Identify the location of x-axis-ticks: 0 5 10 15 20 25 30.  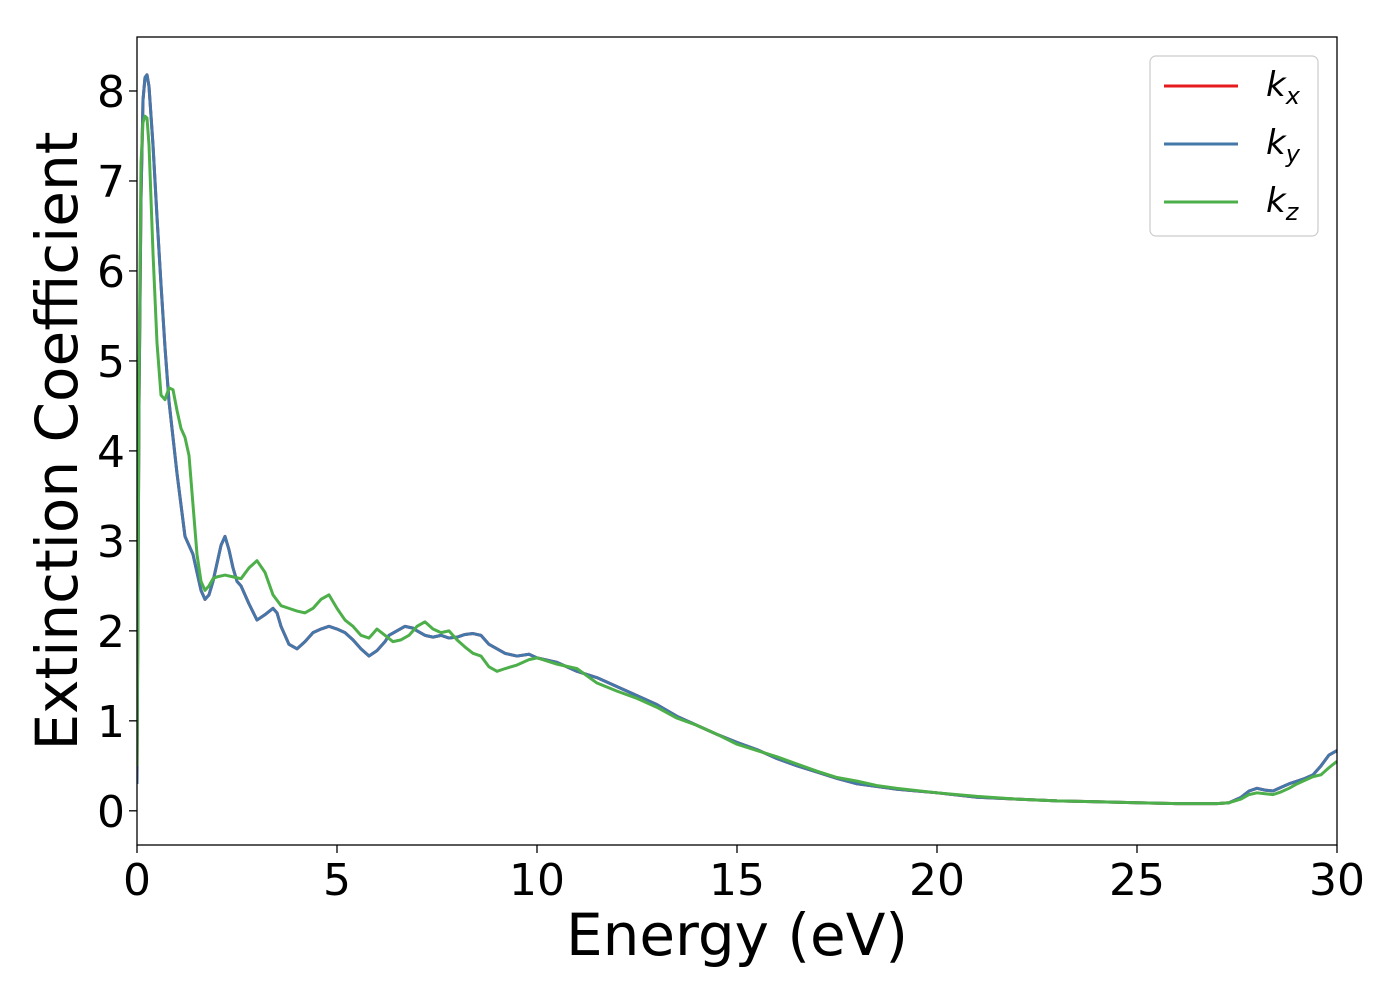
(744, 875).